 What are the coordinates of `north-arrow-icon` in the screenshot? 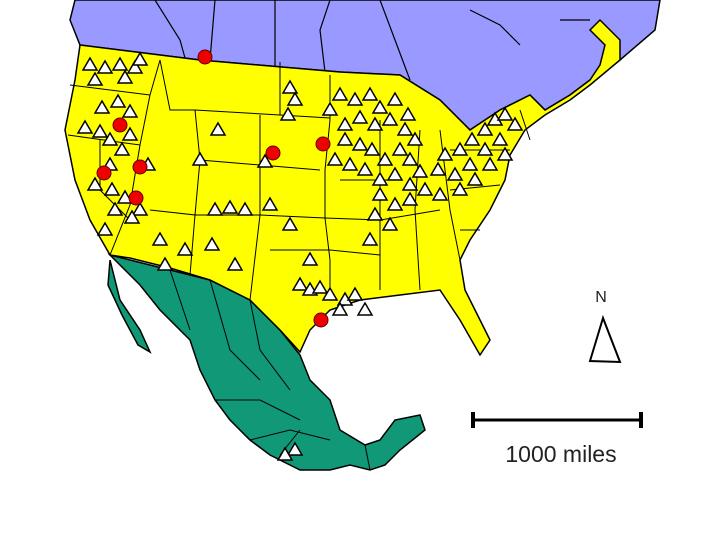 It's located at (605, 339).